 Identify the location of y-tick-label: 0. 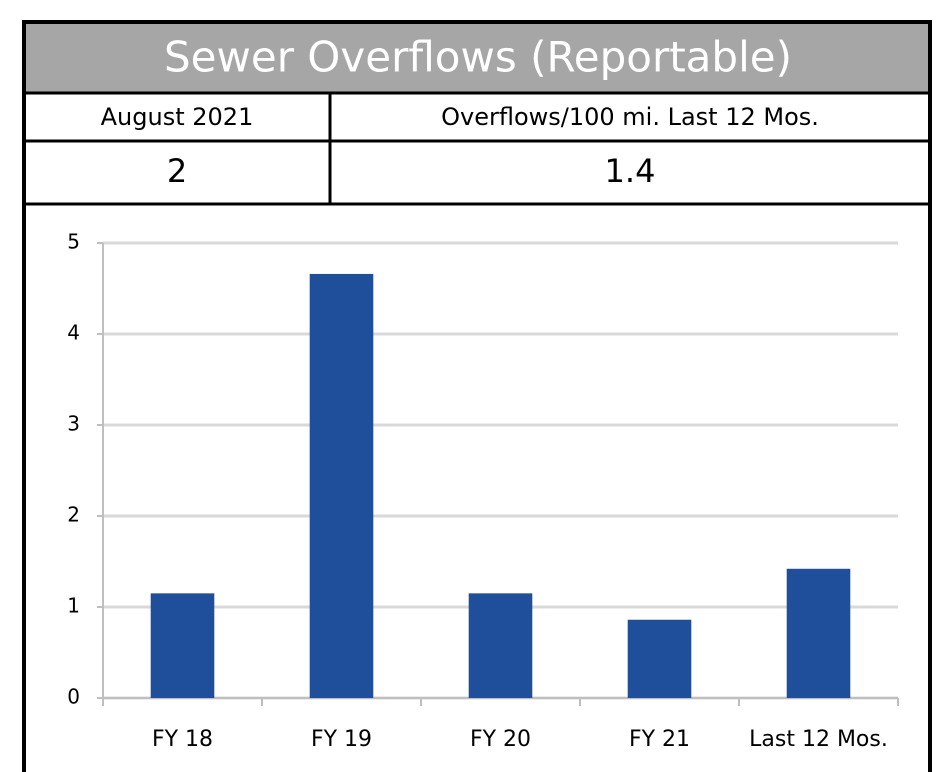
(73, 697).